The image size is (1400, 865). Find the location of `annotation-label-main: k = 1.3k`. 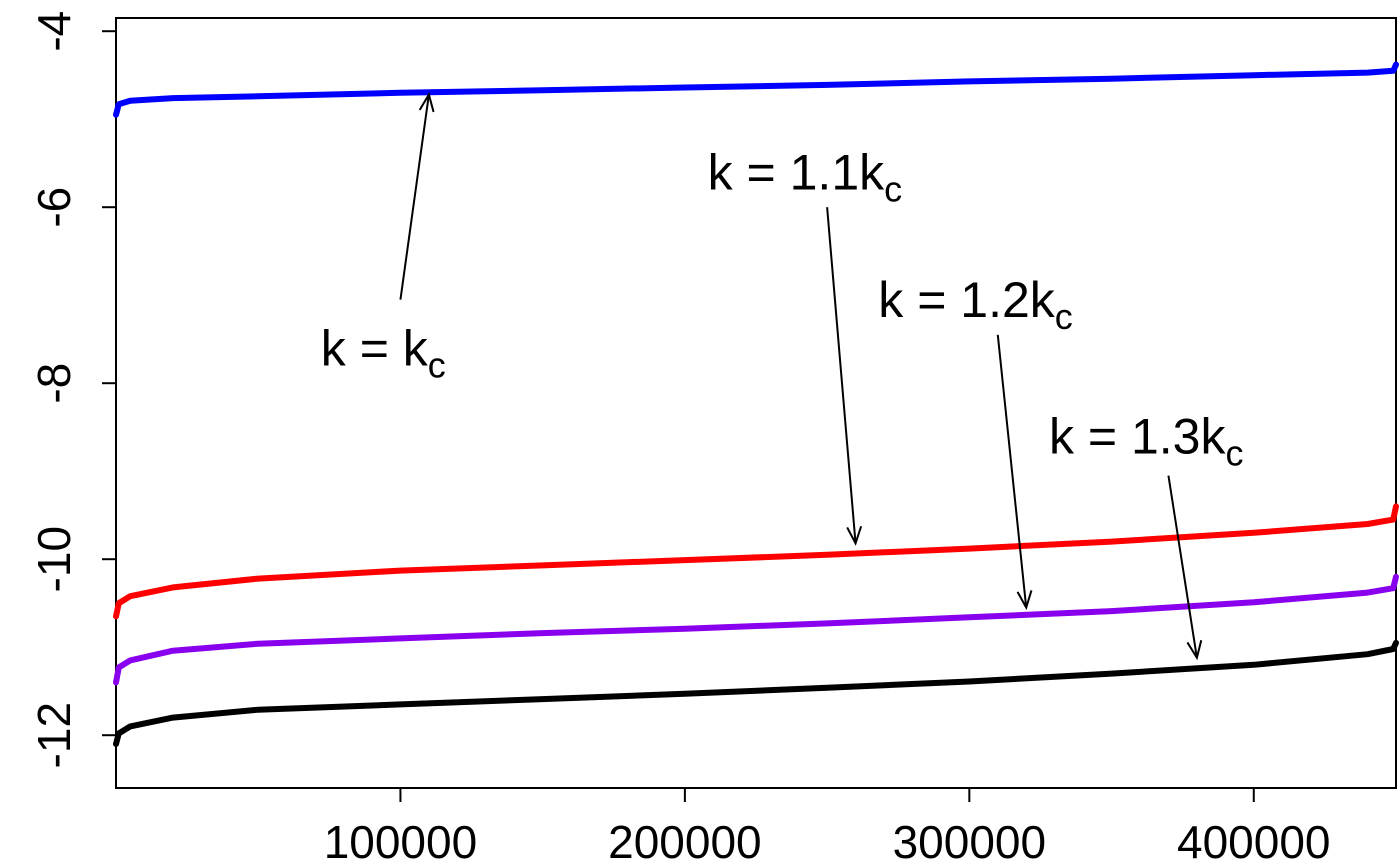

annotation-label-main: k = 1.3k is located at coordinates (1137, 437).